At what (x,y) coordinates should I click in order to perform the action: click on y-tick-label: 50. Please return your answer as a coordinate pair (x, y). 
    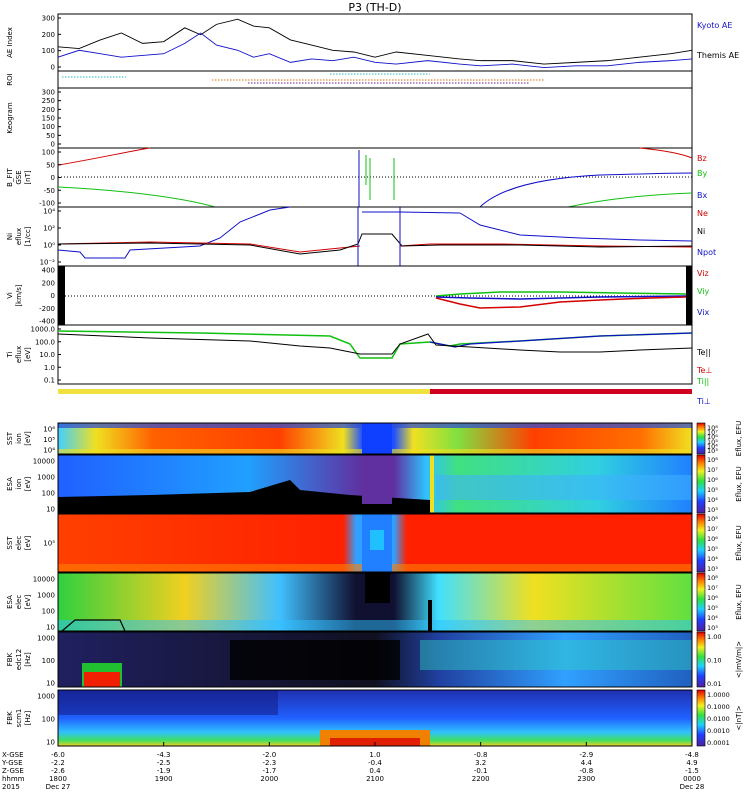
    Looking at the image, I should click on (50, 165).